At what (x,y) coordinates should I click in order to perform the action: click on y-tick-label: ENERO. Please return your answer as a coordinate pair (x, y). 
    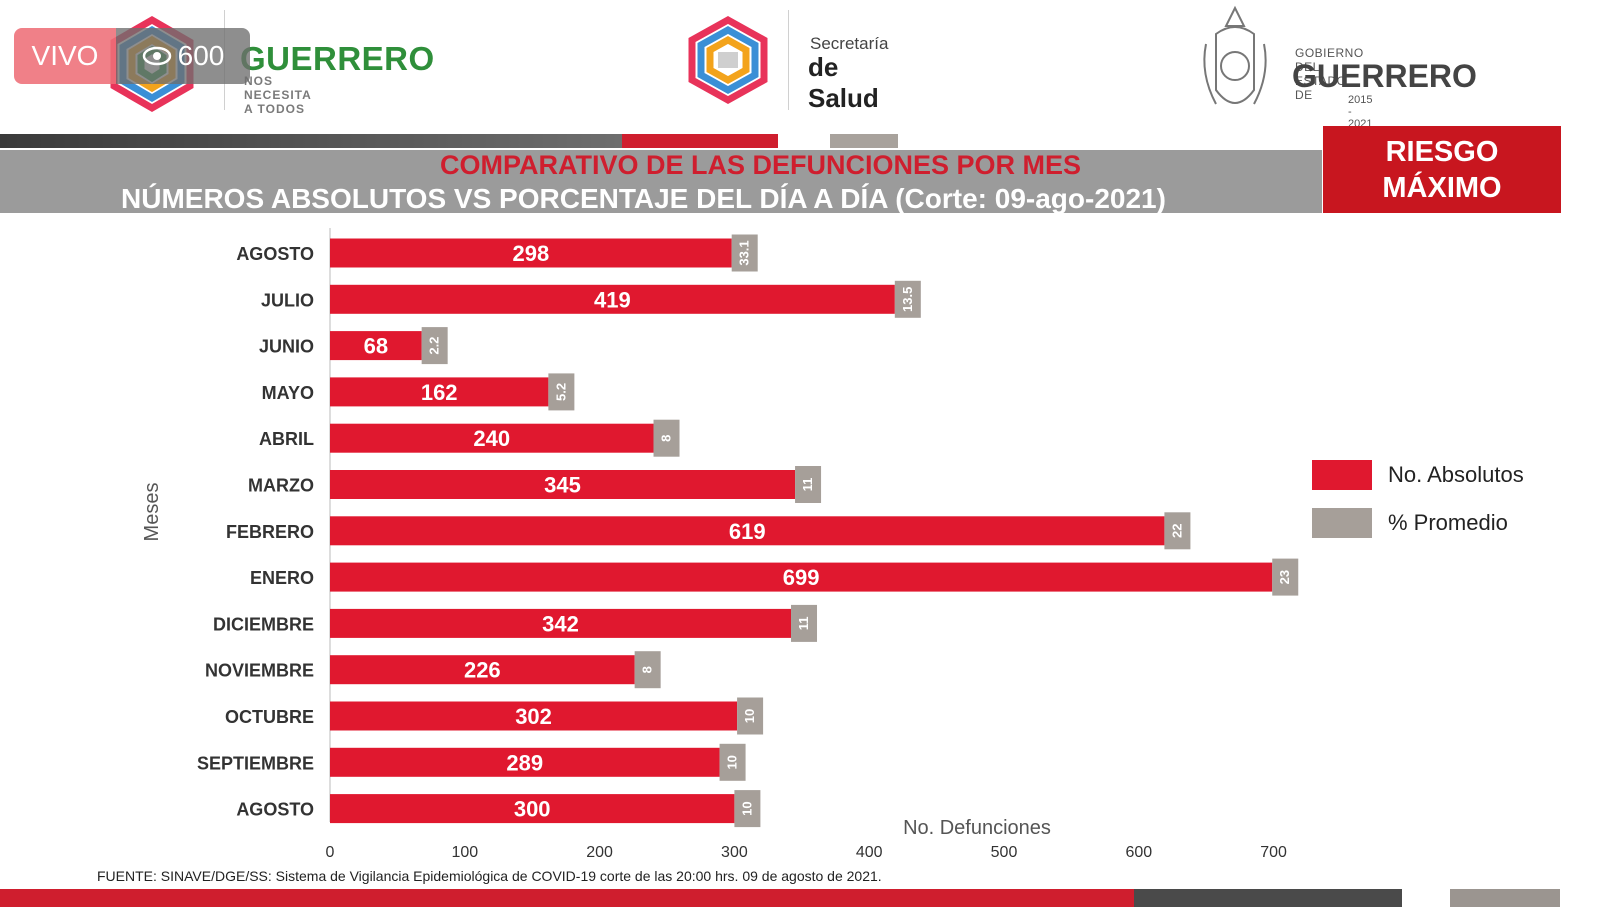
    Looking at the image, I should click on (282, 578).